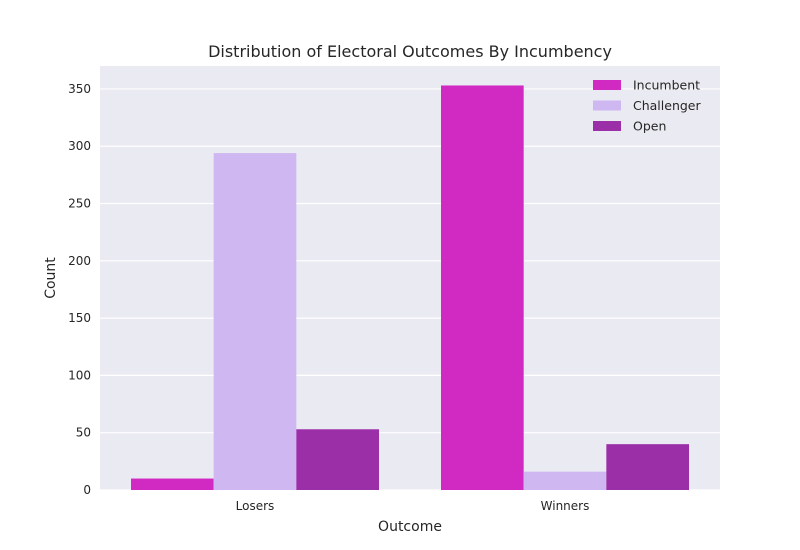  Describe the element at coordinates (79, 289) in the screenshot. I see `y-tick-labels: 0 50 100 150 200 250 300 350` at that location.